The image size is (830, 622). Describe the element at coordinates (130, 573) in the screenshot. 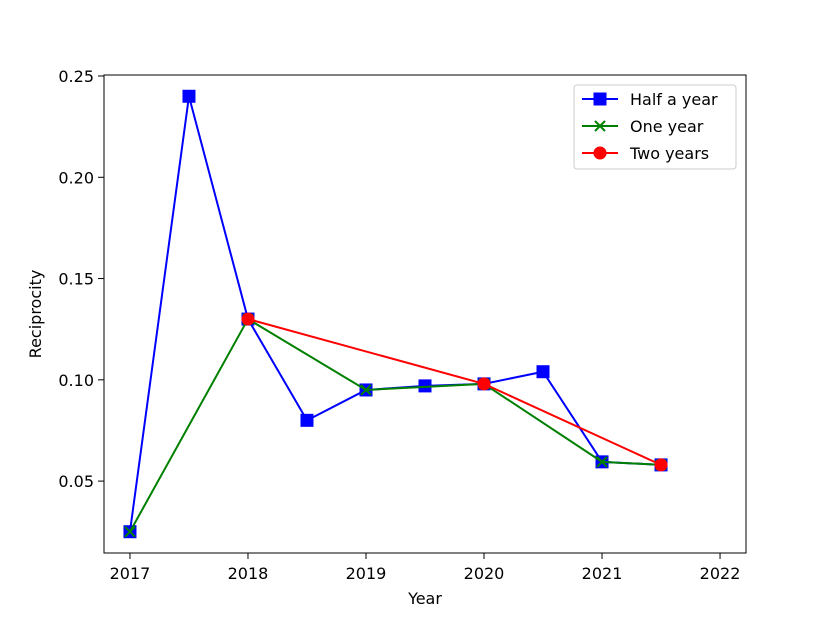

I see `x-tick-label: 2017` at that location.